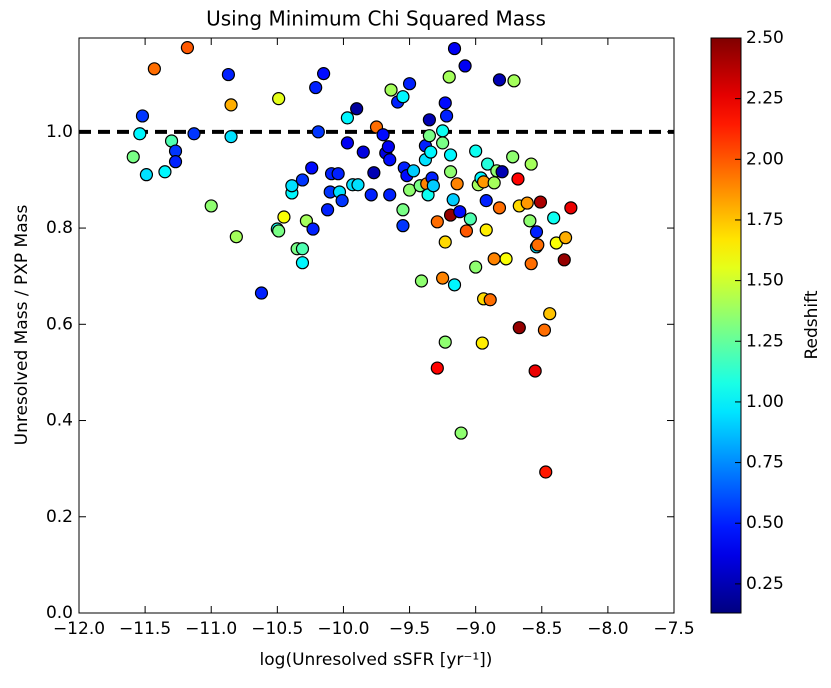  Describe the element at coordinates (765, 38) in the screenshot. I see `colorbar-tick-label: 2.50` at that location.